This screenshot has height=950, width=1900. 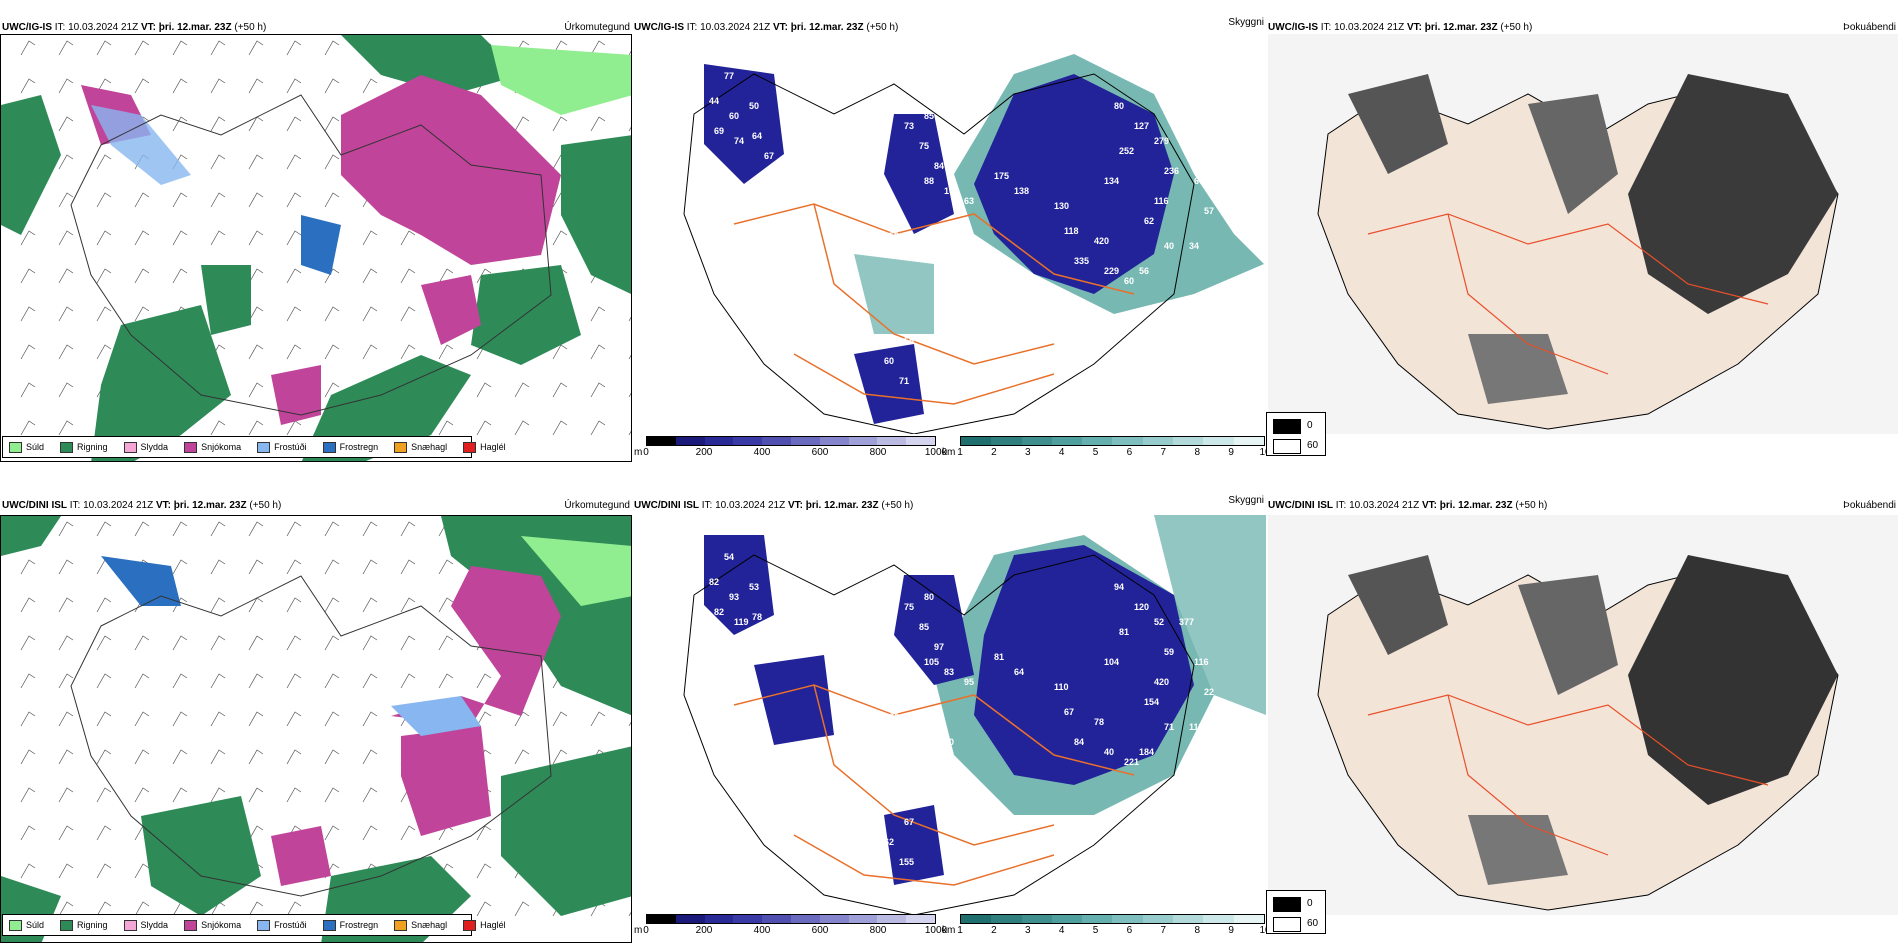 What do you see at coordinates (729, 557) in the screenshot?
I see `vis-value-label: 54` at bounding box center [729, 557].